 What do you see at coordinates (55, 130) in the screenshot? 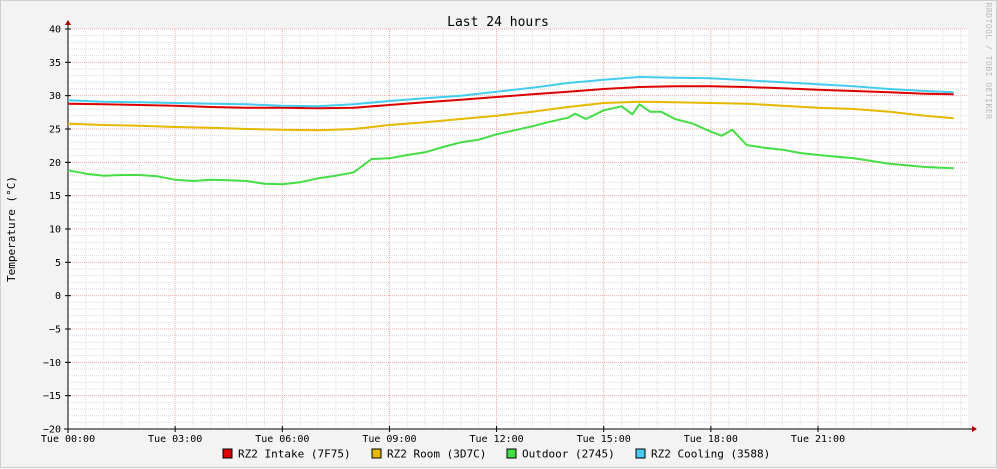
I see `y-tick-label: 25` at bounding box center [55, 130].